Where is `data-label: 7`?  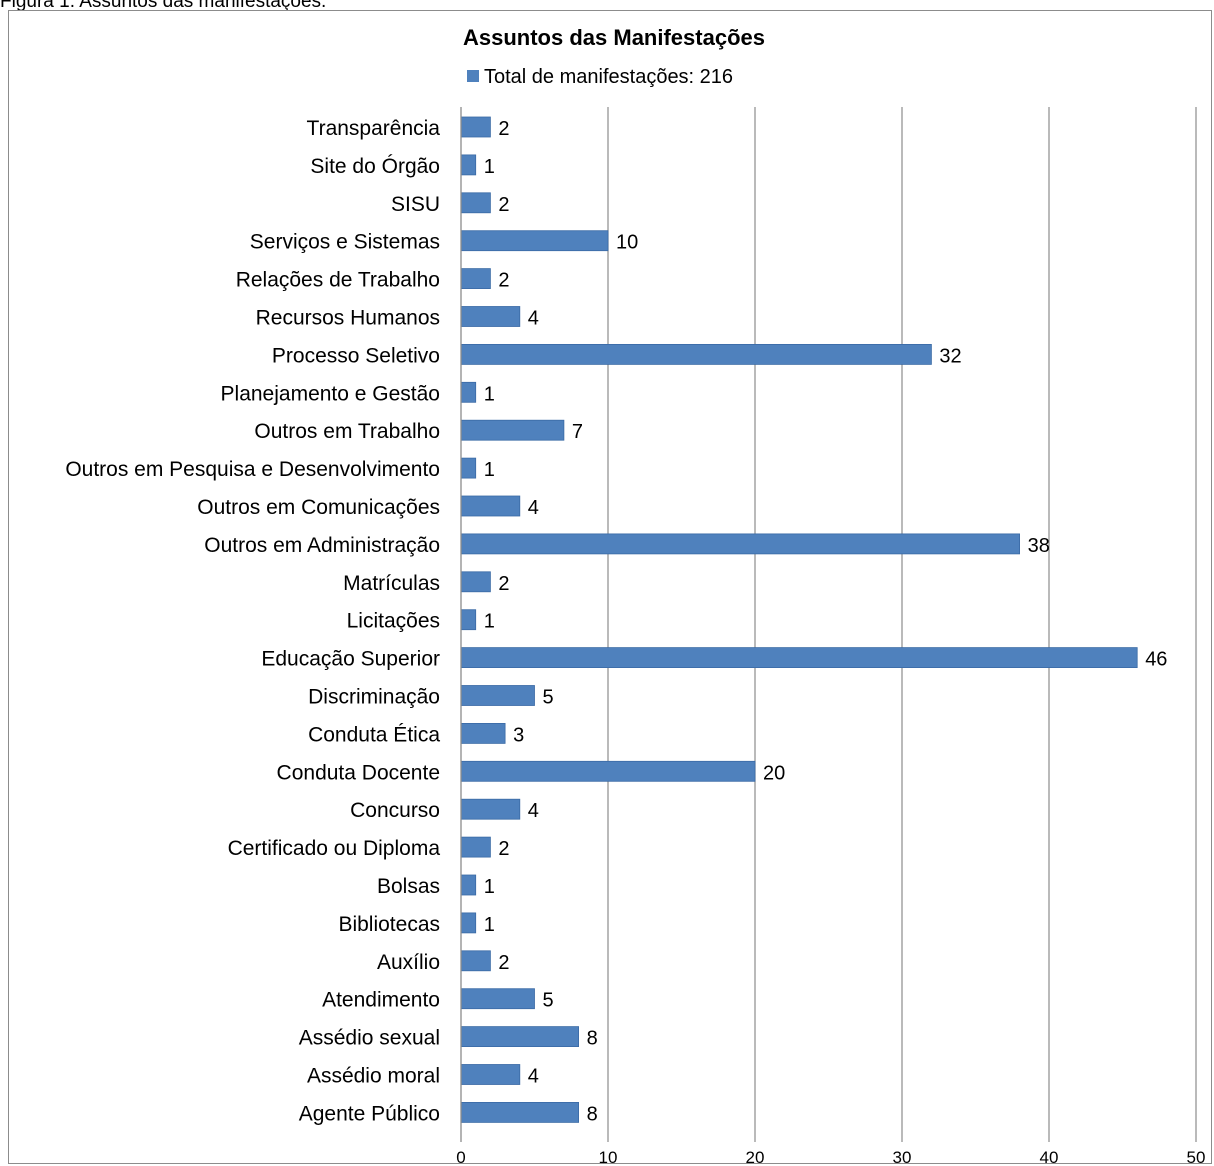
data-label: 7 is located at coordinates (577, 432).